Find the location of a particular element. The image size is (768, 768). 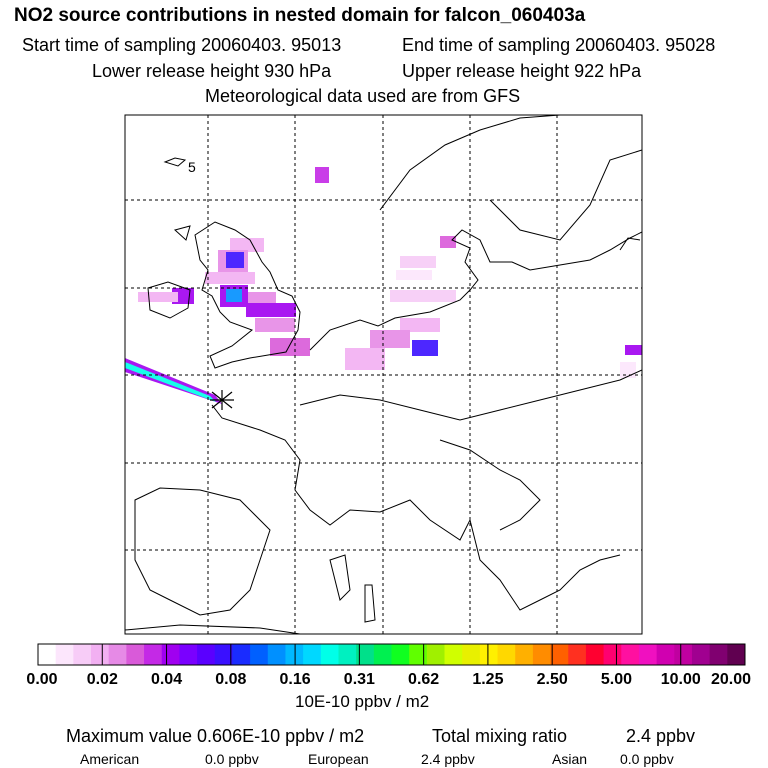

trajectory-plume-core is located at coordinates (170, 382).